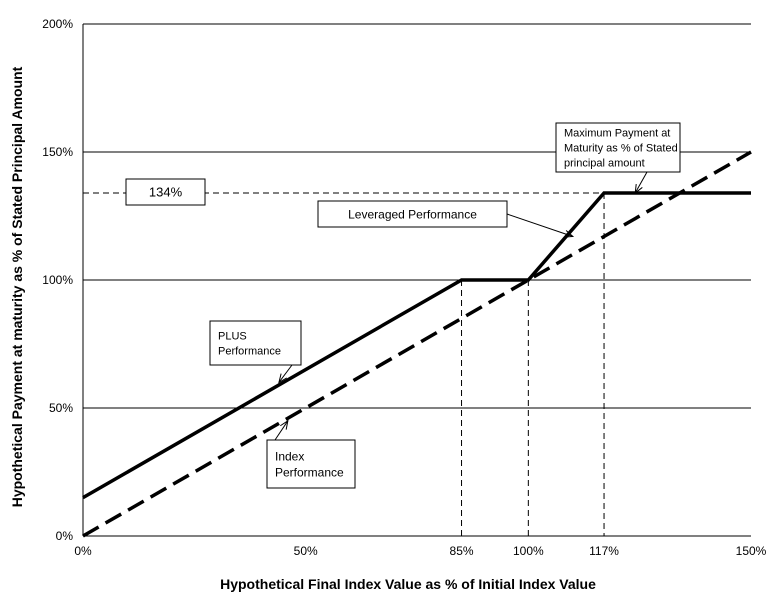 The image size is (777, 609). What do you see at coordinates (83, 551) in the screenshot?
I see `x-tick-label: 0%` at bounding box center [83, 551].